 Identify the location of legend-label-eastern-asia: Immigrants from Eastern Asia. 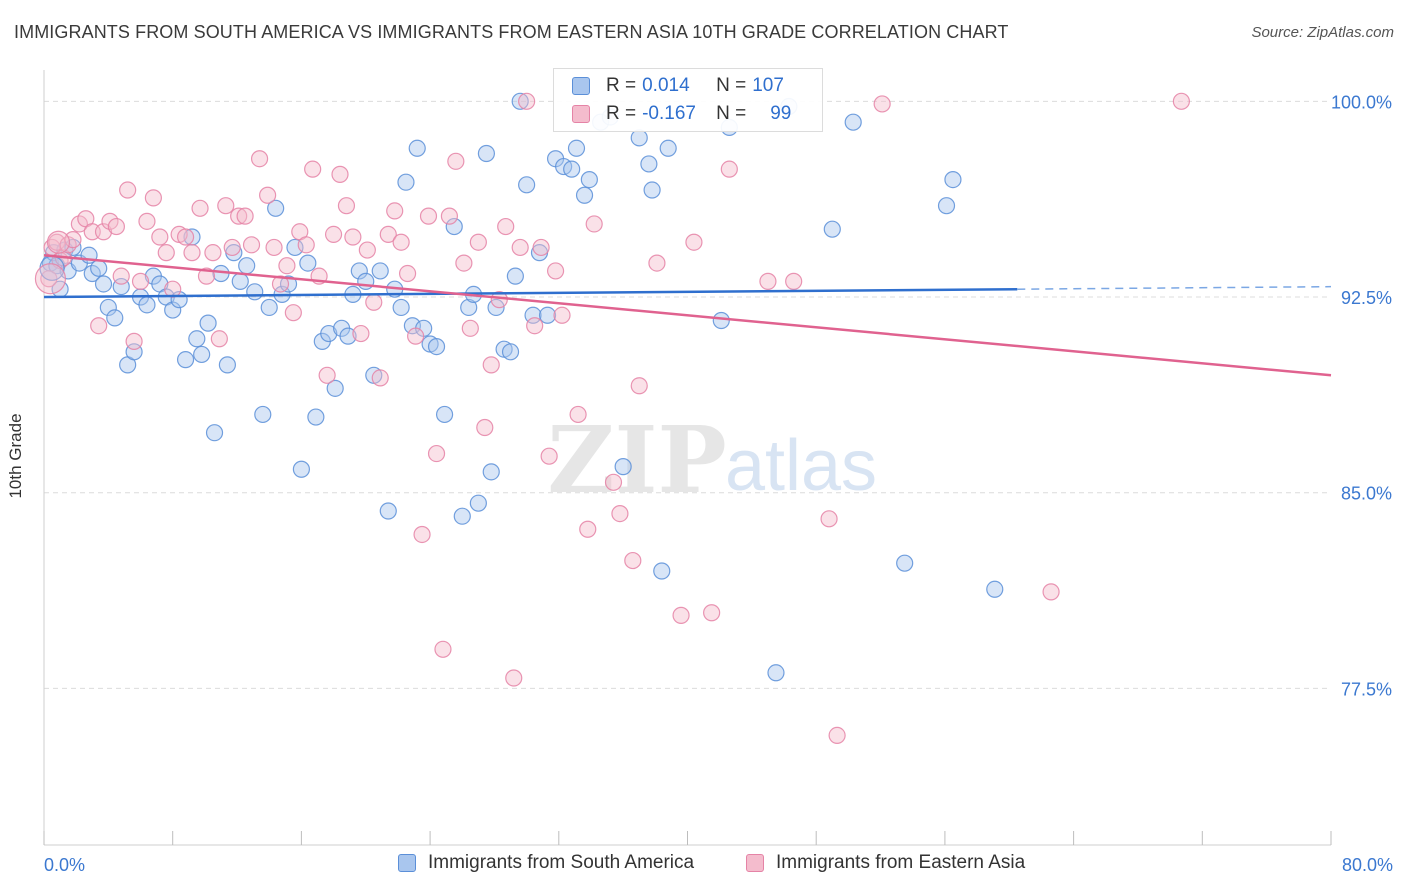
(901, 862).